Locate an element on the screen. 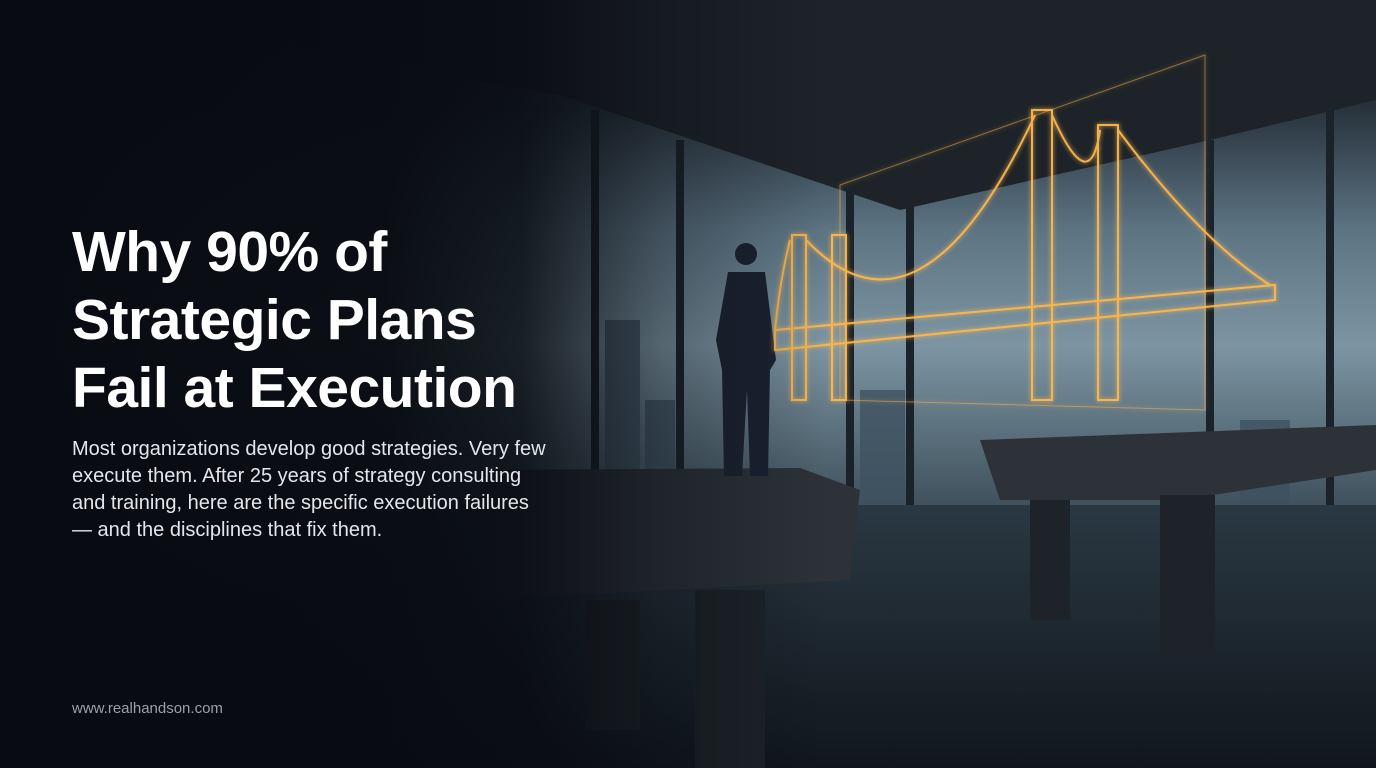 Image resolution: width=1376 pixels, height=768 pixels. title-line: Why 90% of is located at coordinates (229, 252).